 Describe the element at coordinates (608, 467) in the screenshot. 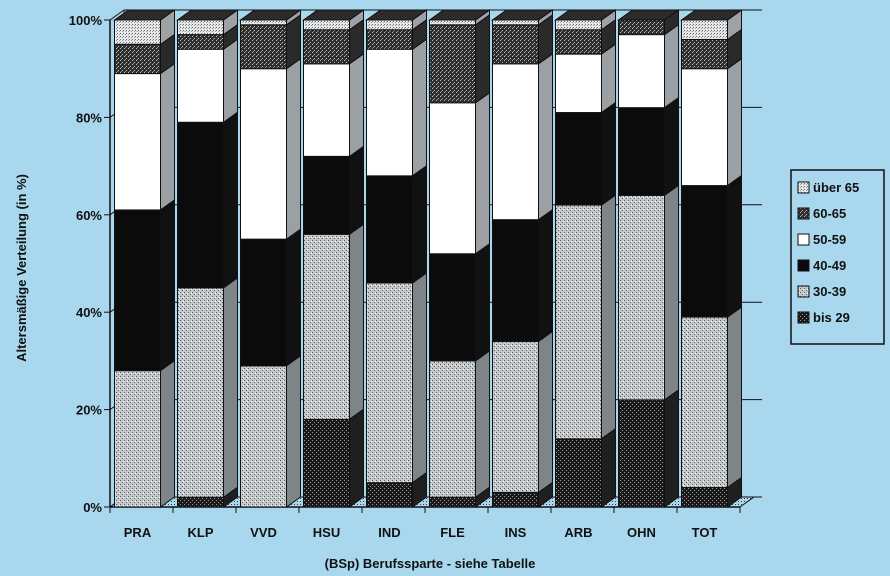

I see `bar-segment-arb-bis-29-side` at that location.